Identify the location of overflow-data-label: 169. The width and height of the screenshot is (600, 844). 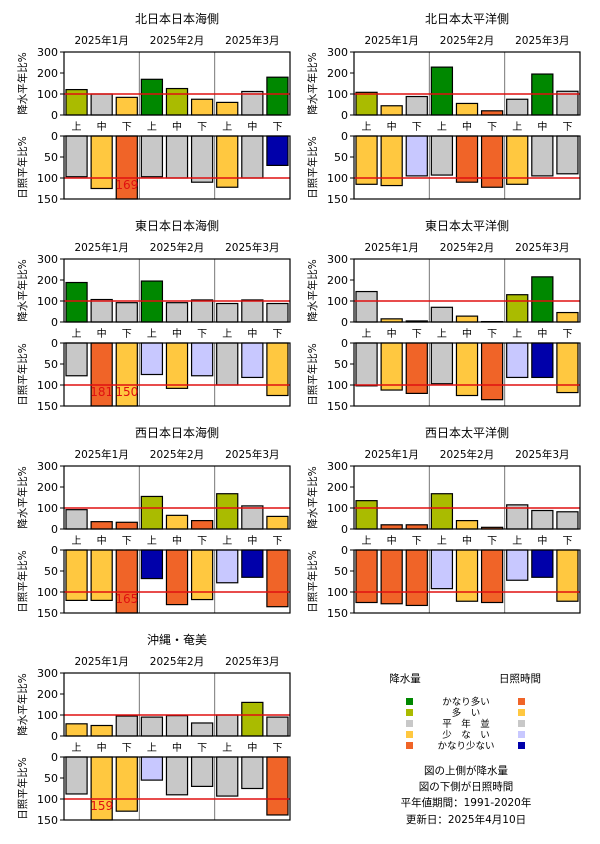
(126, 185).